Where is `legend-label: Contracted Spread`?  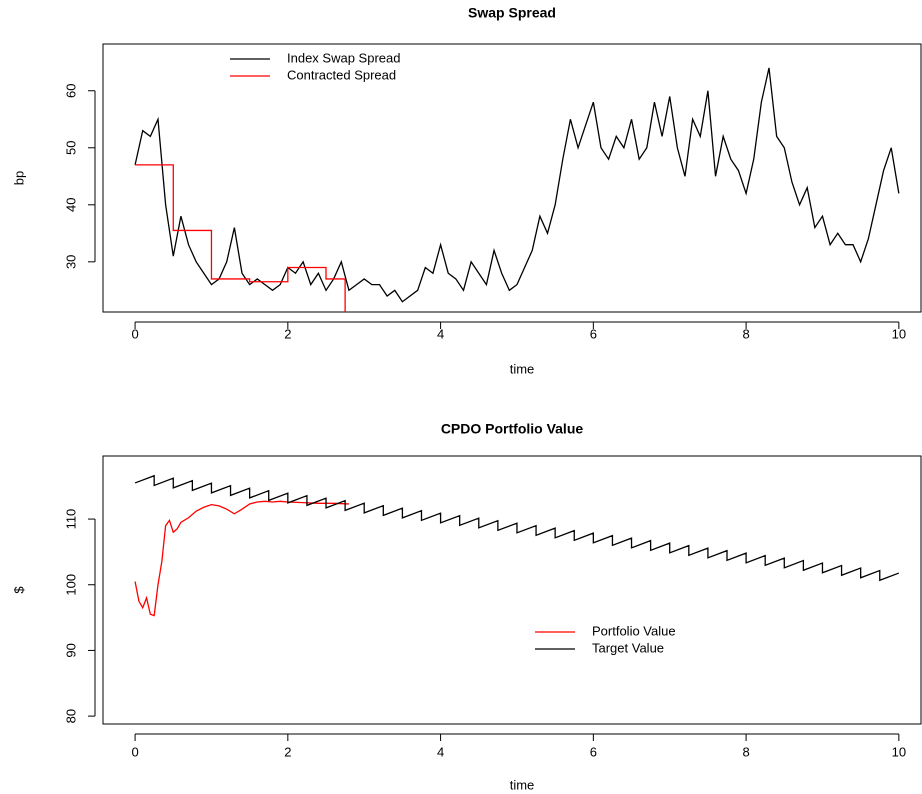 legend-label: Contracted Spread is located at coordinates (341, 74).